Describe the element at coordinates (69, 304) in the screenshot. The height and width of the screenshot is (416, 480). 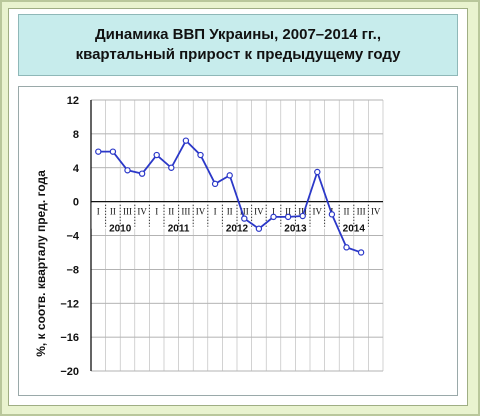
I see `y-tick-label: −12` at that location.